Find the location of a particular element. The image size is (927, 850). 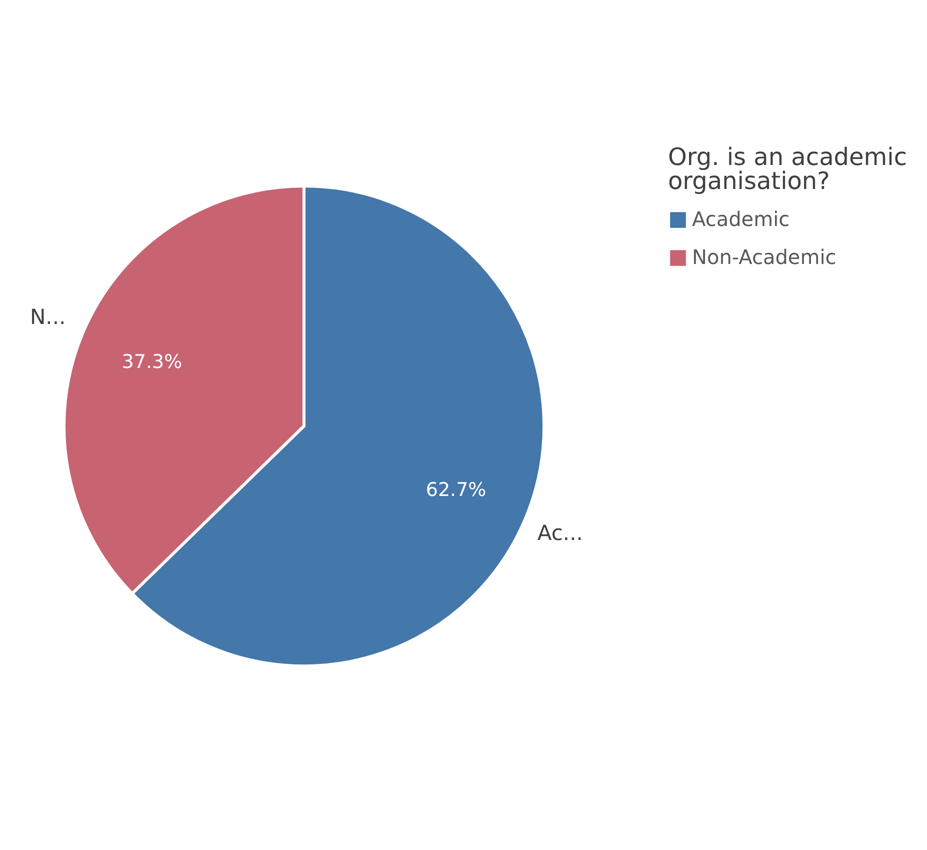

legend-label: Academic is located at coordinates (741, 219).